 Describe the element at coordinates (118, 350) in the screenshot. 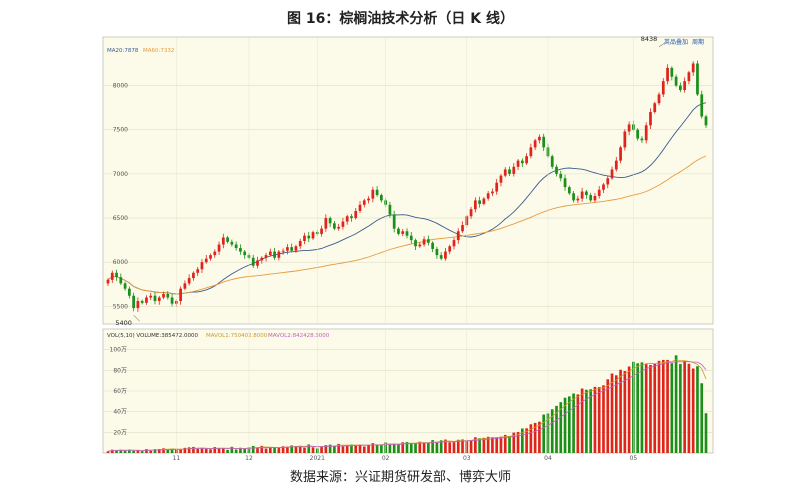

I see `volume-y-tick-label: 100万` at that location.